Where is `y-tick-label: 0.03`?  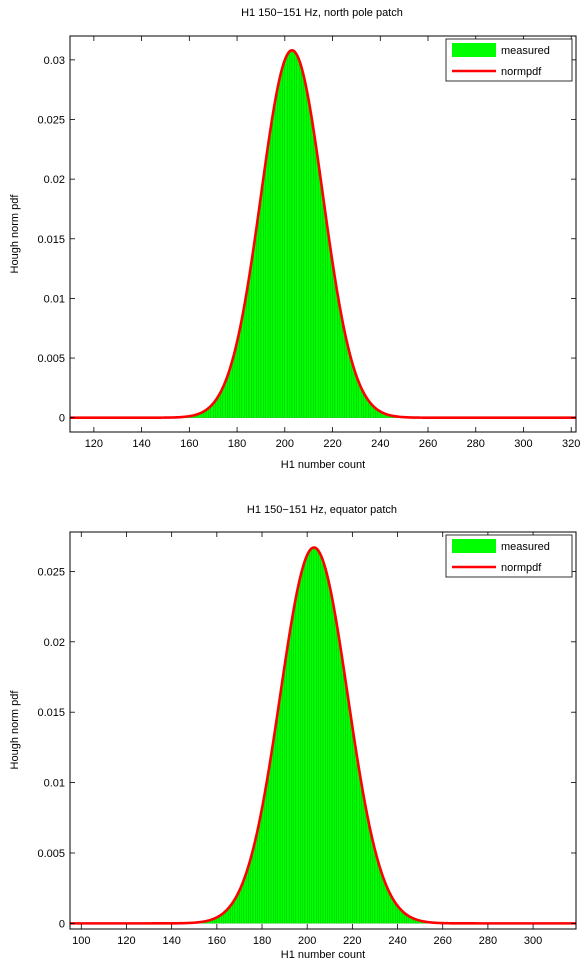 y-tick-label: 0.03 is located at coordinates (54, 61).